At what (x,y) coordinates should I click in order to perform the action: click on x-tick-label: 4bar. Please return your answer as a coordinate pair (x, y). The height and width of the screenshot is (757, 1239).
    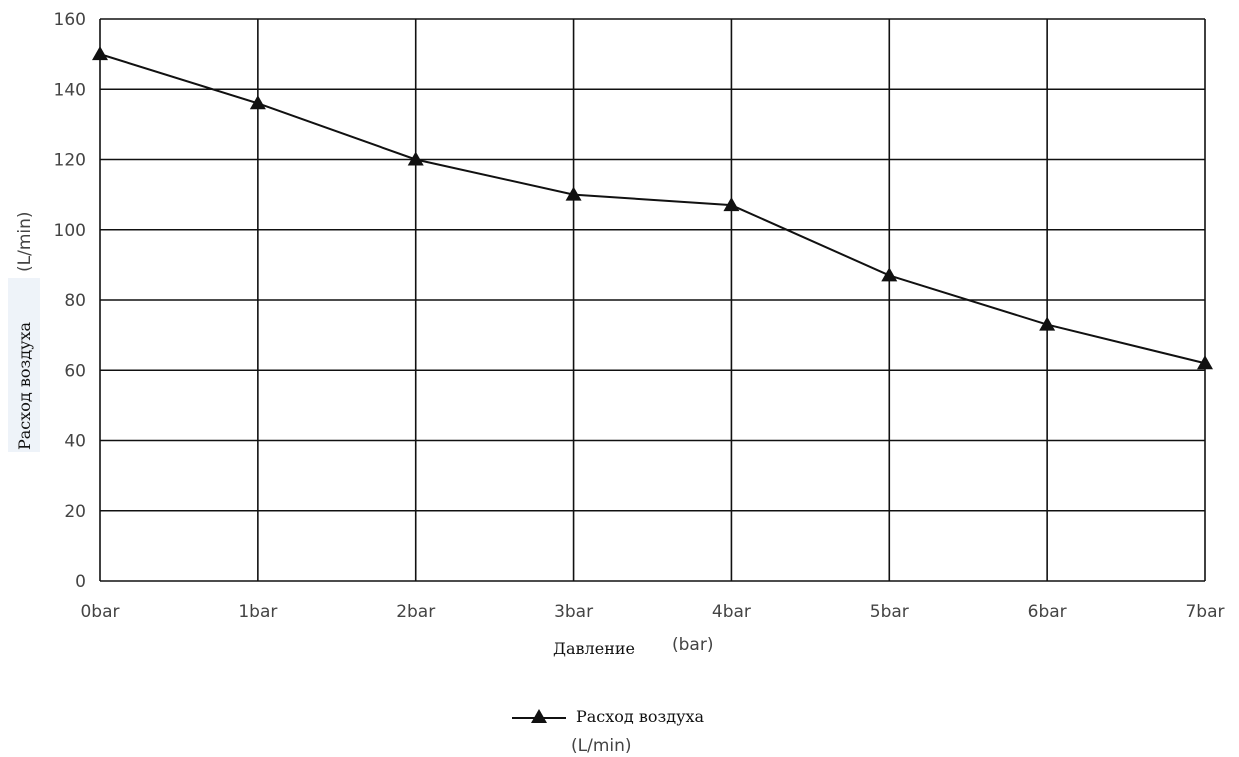
    Looking at the image, I should click on (731, 612).